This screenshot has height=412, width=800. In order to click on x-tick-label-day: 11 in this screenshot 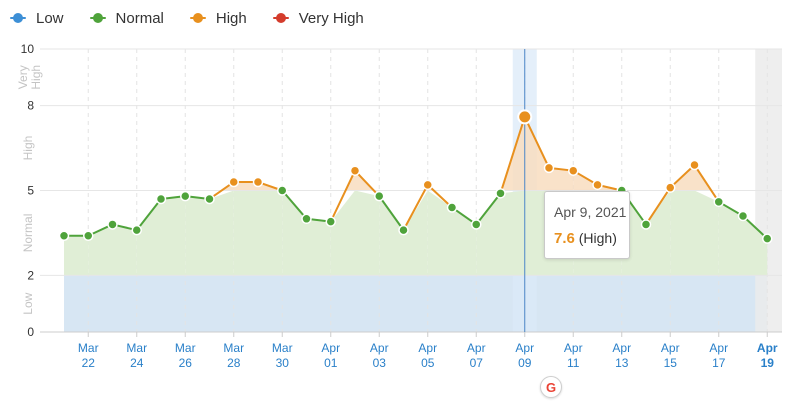, I will do `click(573, 363)`.